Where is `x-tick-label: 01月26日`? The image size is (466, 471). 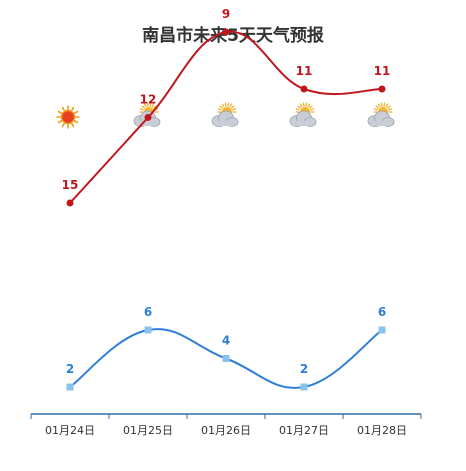 x-tick-label: 01月26日 is located at coordinates (226, 430).